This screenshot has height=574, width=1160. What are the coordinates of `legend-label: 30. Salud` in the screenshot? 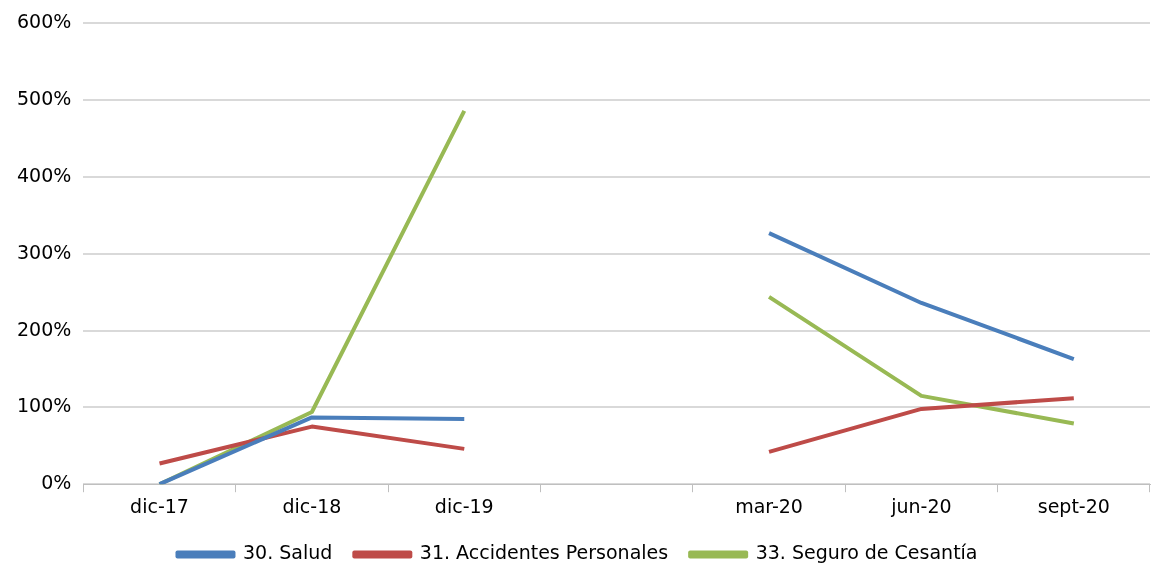 It's located at (287, 552).